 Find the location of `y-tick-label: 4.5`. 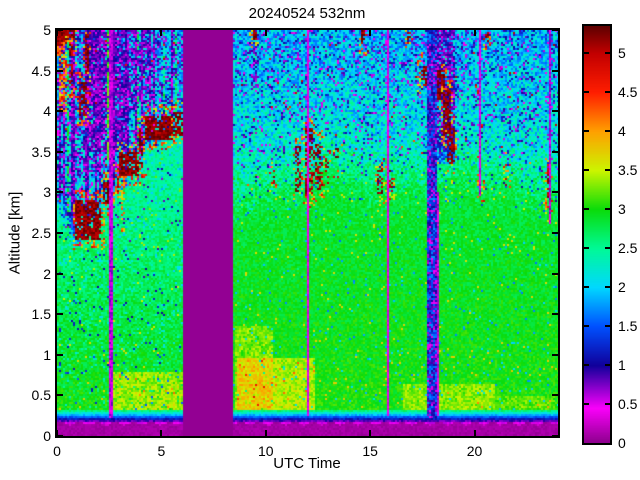

y-tick-label: 4.5 is located at coordinates (41, 70).